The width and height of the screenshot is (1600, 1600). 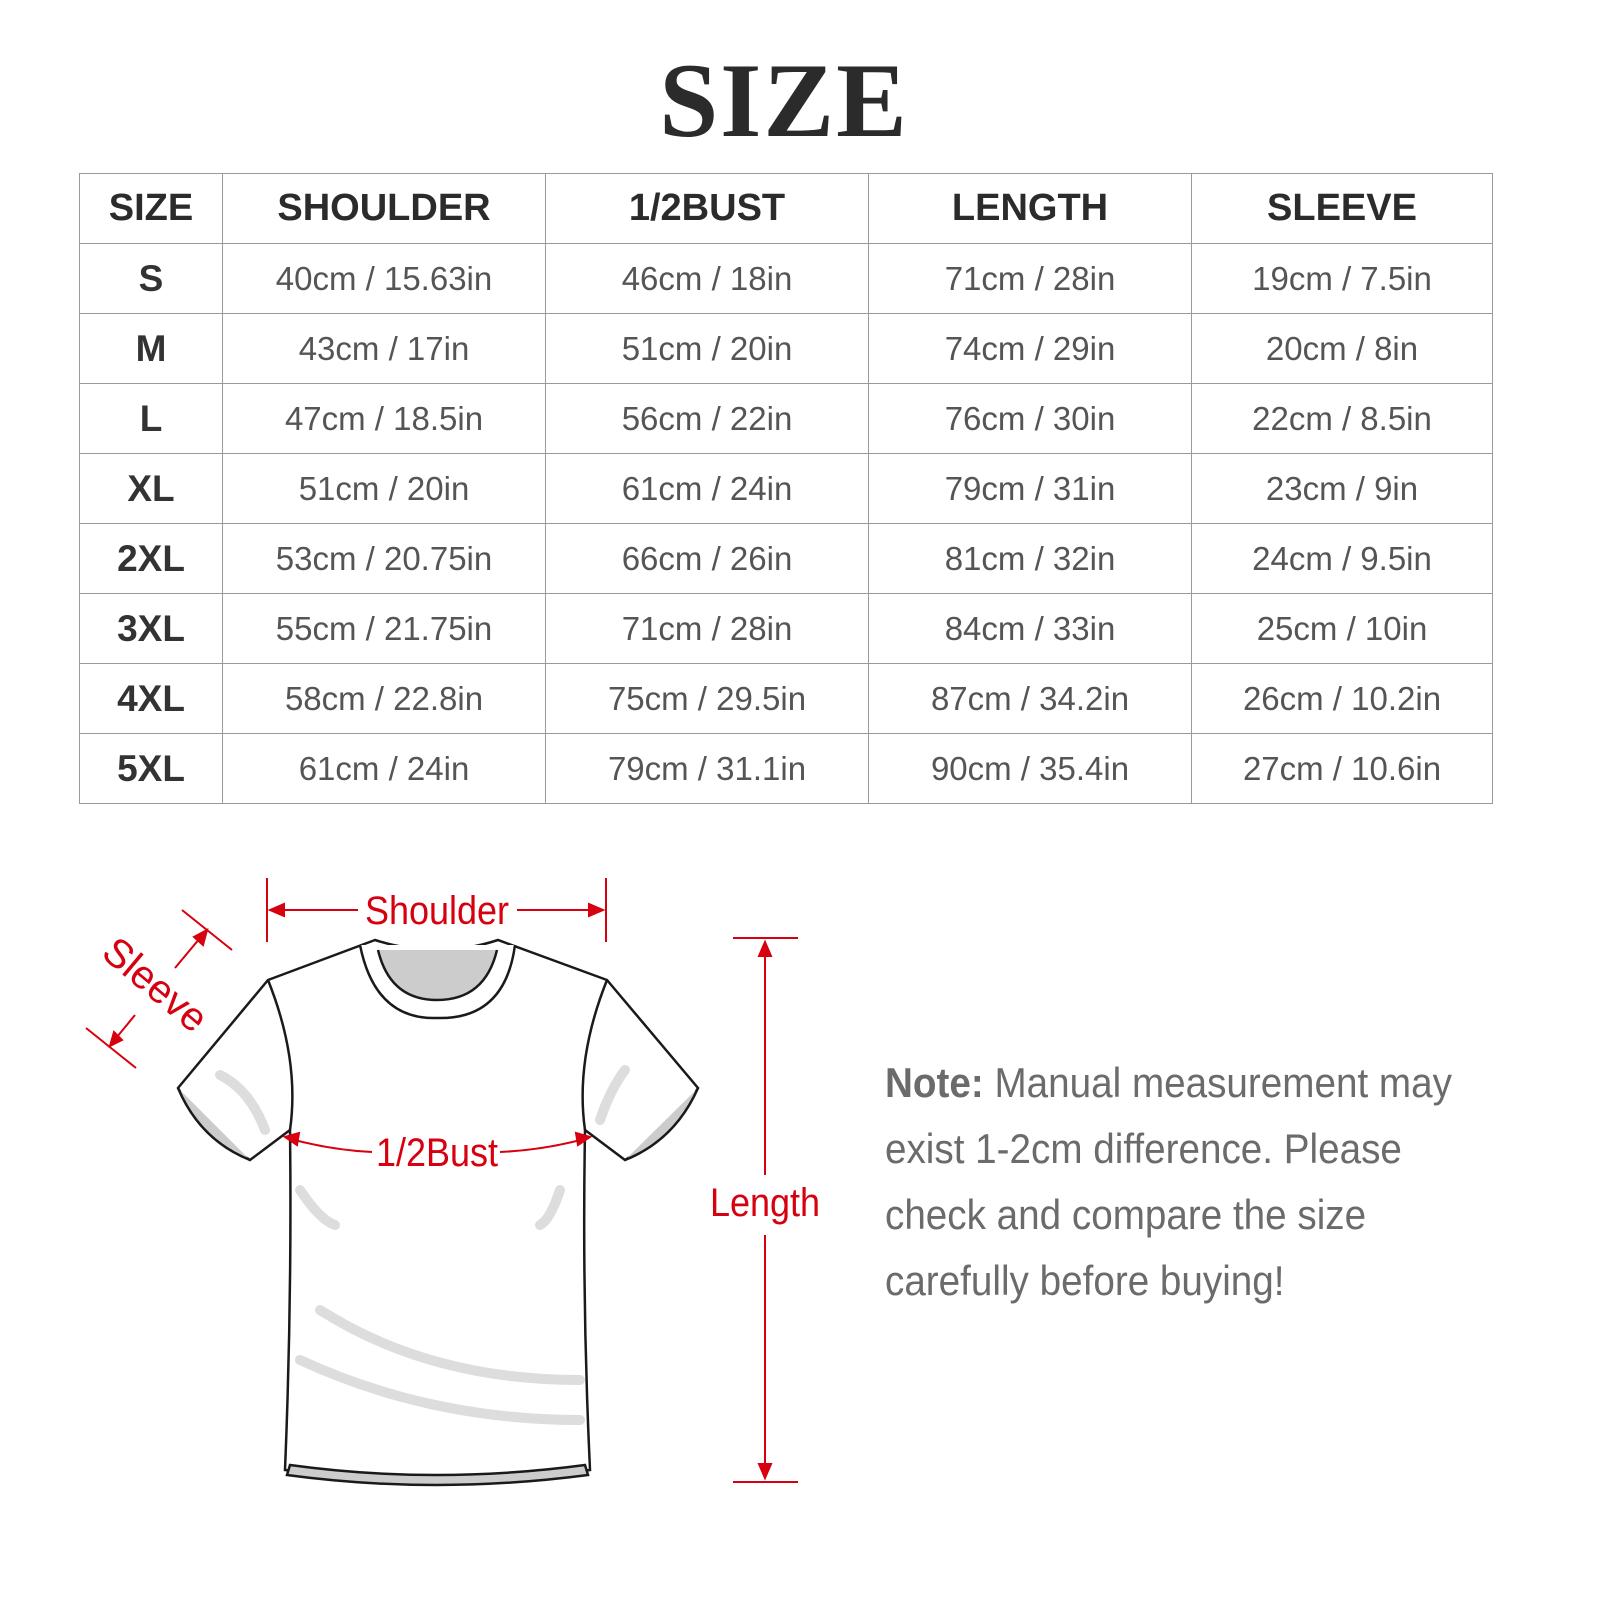 I want to click on bust-label: 1/2Bust, so click(x=437, y=1153).